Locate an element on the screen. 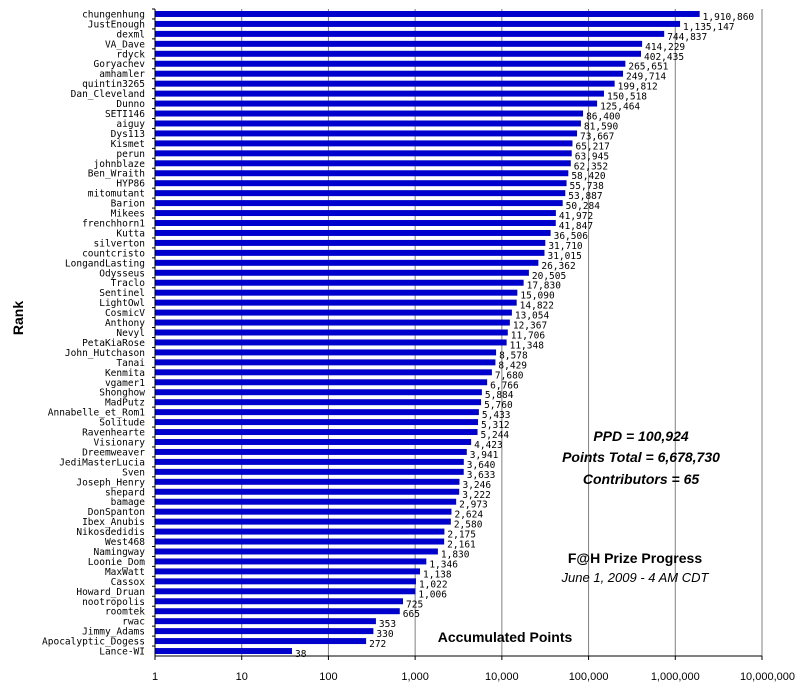 This screenshot has width=800, height=694. x-tick-label: 1,000 is located at coordinates (415, 677).